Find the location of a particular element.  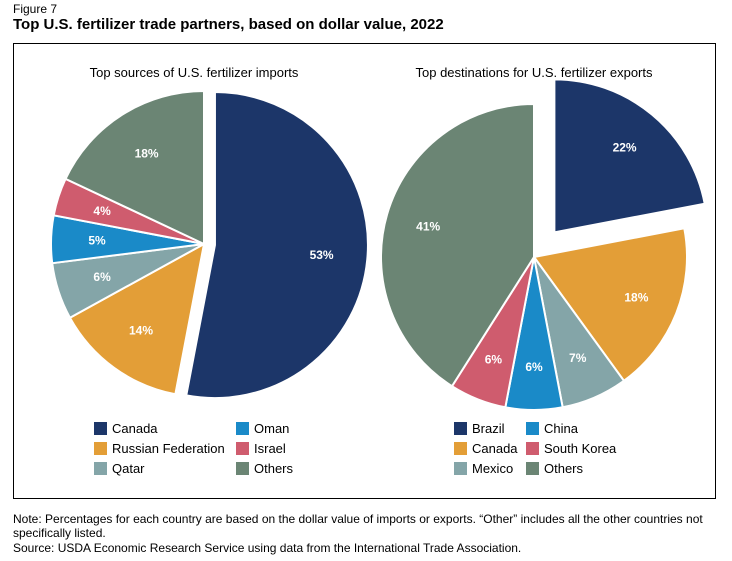

pie-slice-russian-federation is located at coordinates (137, 319).